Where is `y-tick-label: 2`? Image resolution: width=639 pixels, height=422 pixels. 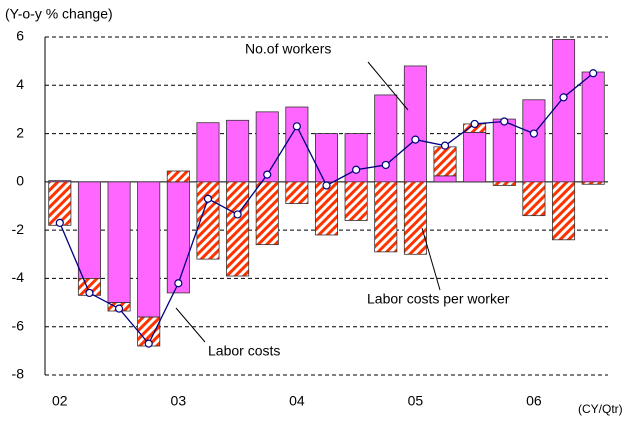
y-tick-label: 2 is located at coordinates (20, 132).